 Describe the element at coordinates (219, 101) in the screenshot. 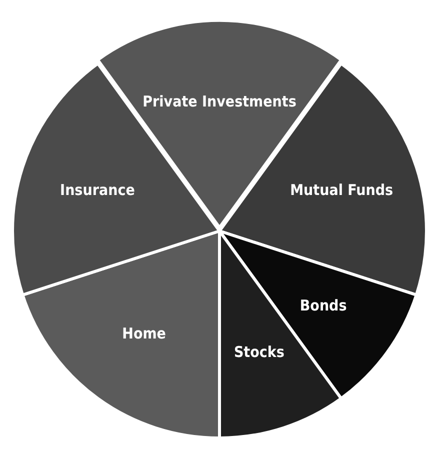

I see `slice-label: Private Investments` at that location.